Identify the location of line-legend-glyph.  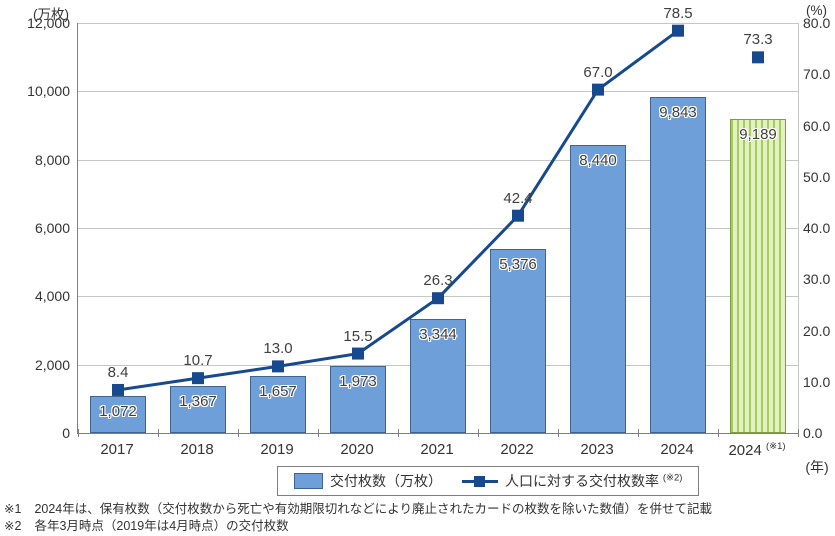
(480, 481).